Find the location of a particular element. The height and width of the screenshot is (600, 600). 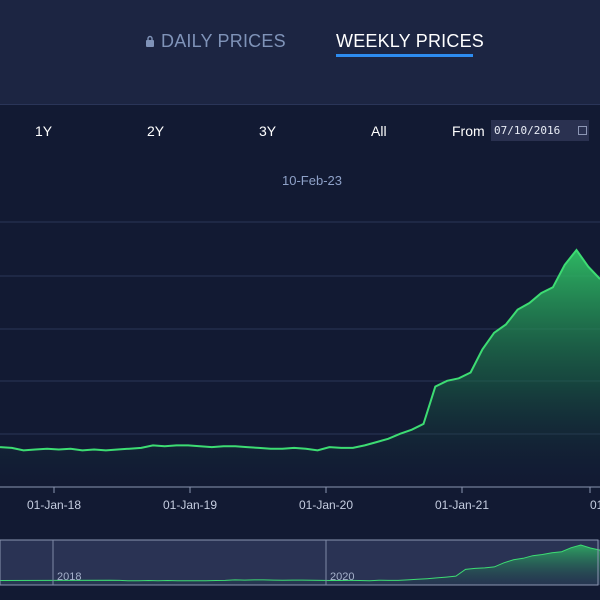

navigator-line is located at coordinates (300, 563).